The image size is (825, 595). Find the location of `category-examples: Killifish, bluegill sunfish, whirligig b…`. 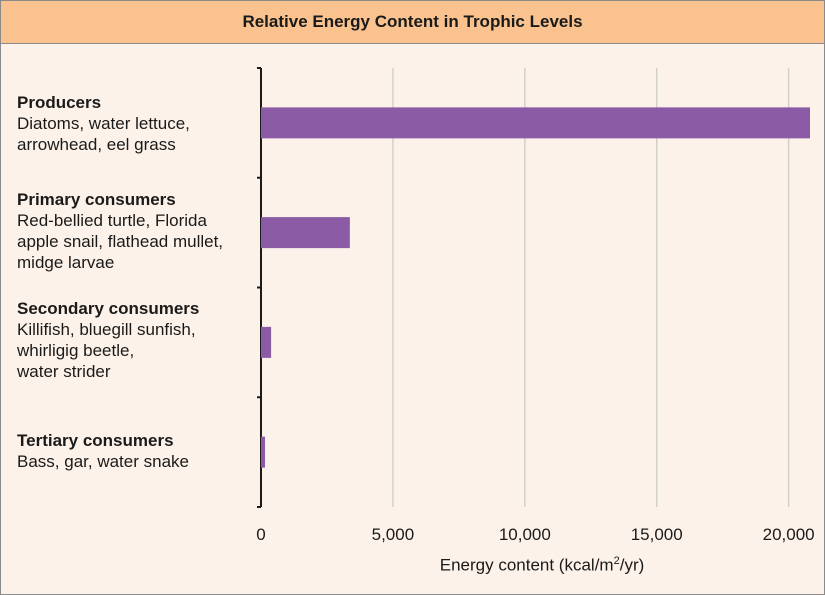

category-examples: Killifish, bluegill sunfish, whirligig b… is located at coordinates (106, 350).